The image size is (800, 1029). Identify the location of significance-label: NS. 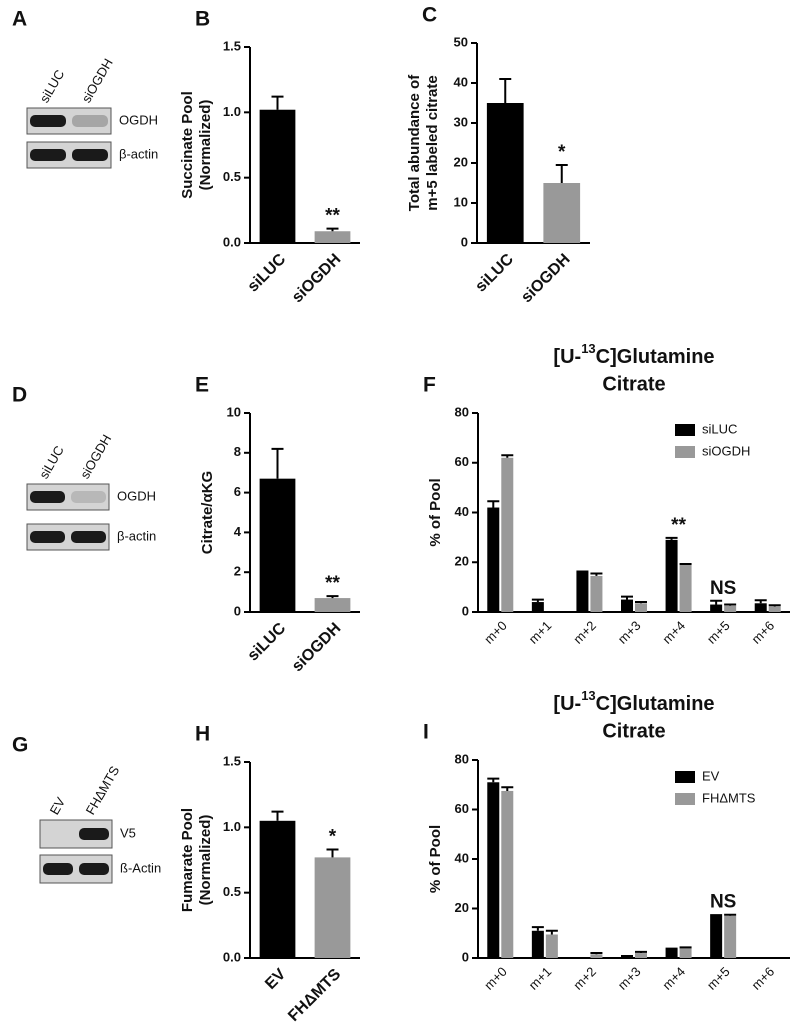
(723, 902).